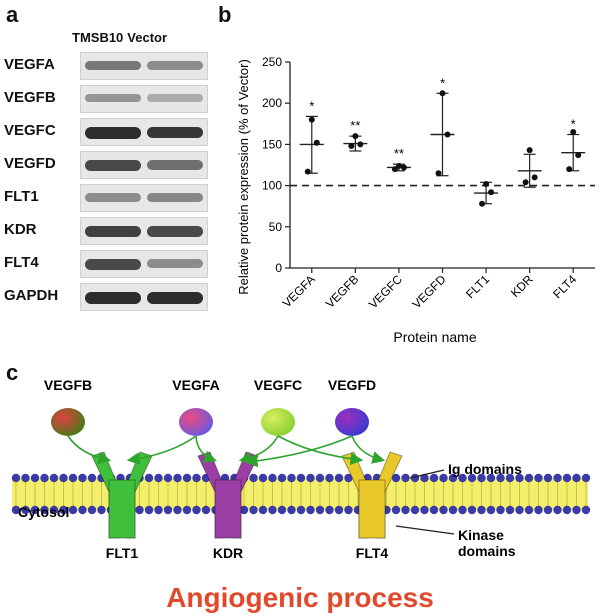  Describe the element at coordinates (122, 553) in the screenshot. I see `receptor-label: FLT1` at that location.